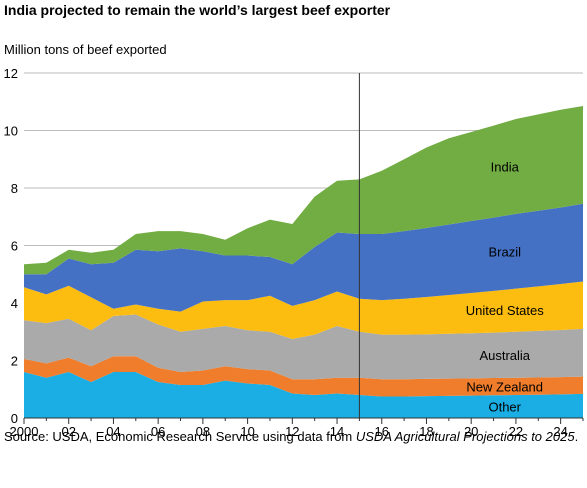  Describe the element at coordinates (14, 246) in the screenshot. I see `y-tick-label: 6` at that location.